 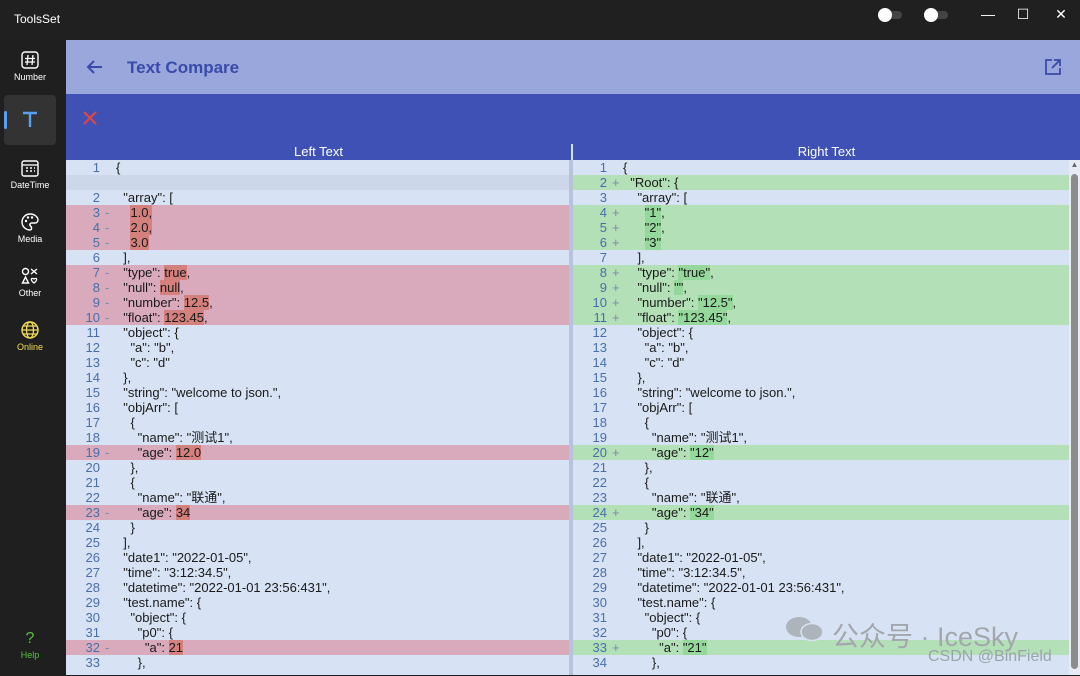 What do you see at coordinates (599, 377) in the screenshot?
I see `line-number: 15` at bounding box center [599, 377].